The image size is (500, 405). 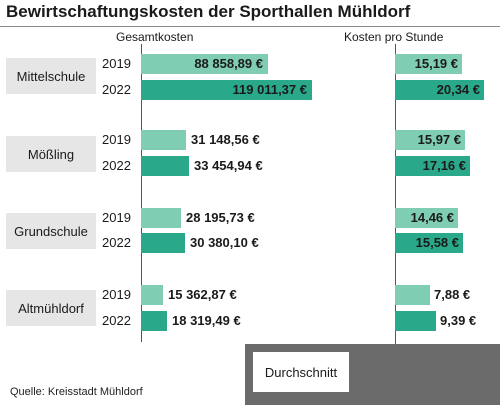 I want to click on bar-hourly-grundschule-2019, so click(x=426, y=218).